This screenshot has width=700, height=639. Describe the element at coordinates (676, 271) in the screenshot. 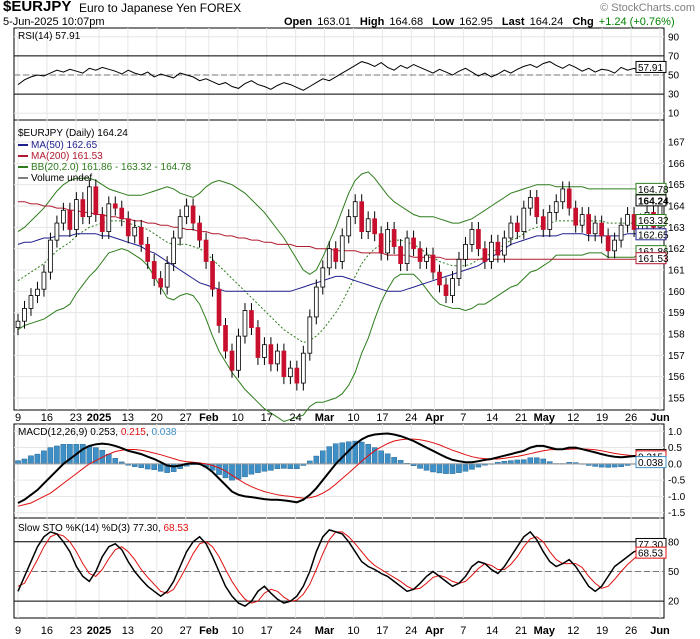

I see `y-tick-label: 161` at that location.